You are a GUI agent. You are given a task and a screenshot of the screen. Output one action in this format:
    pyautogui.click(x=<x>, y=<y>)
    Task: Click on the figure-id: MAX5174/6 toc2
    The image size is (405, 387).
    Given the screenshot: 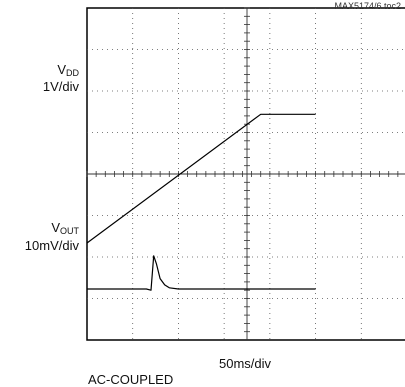 What is the action you would take?
    pyautogui.click(x=367, y=6)
    